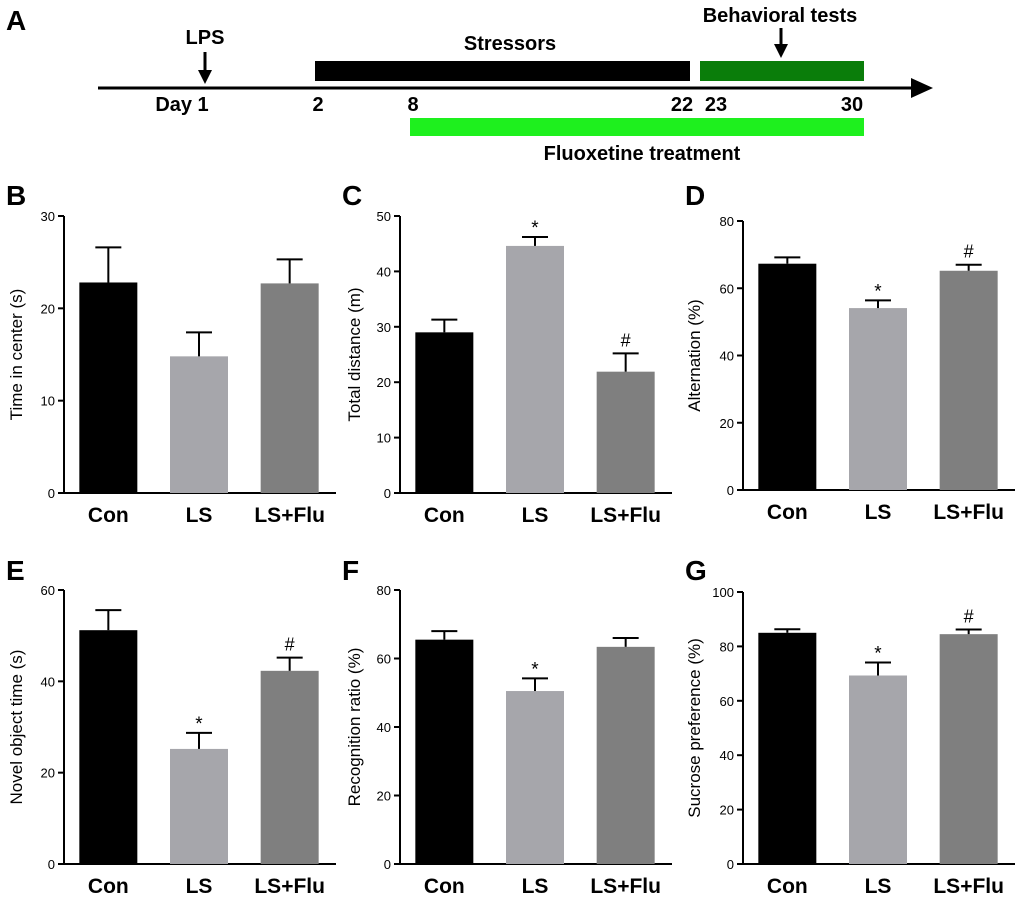 The height and width of the screenshot is (899, 1020). What do you see at coordinates (727, 288) in the screenshot?
I see `y-tick-label-d: 60` at bounding box center [727, 288].